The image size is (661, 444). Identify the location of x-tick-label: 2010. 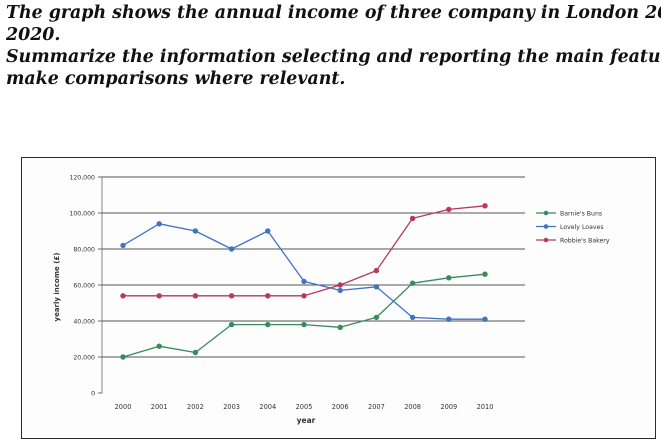
(485, 407).